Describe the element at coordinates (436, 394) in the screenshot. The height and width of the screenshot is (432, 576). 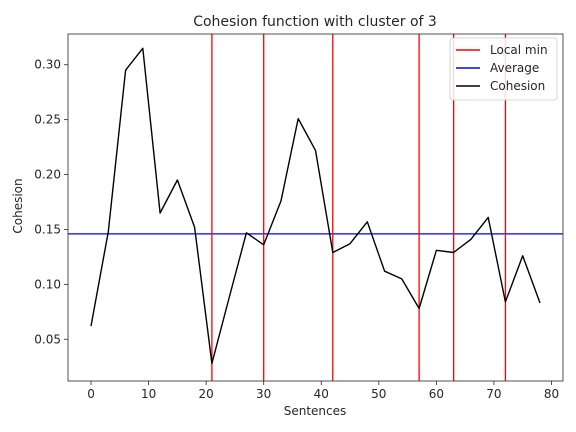
I see `x-tick-label: 60` at that location.